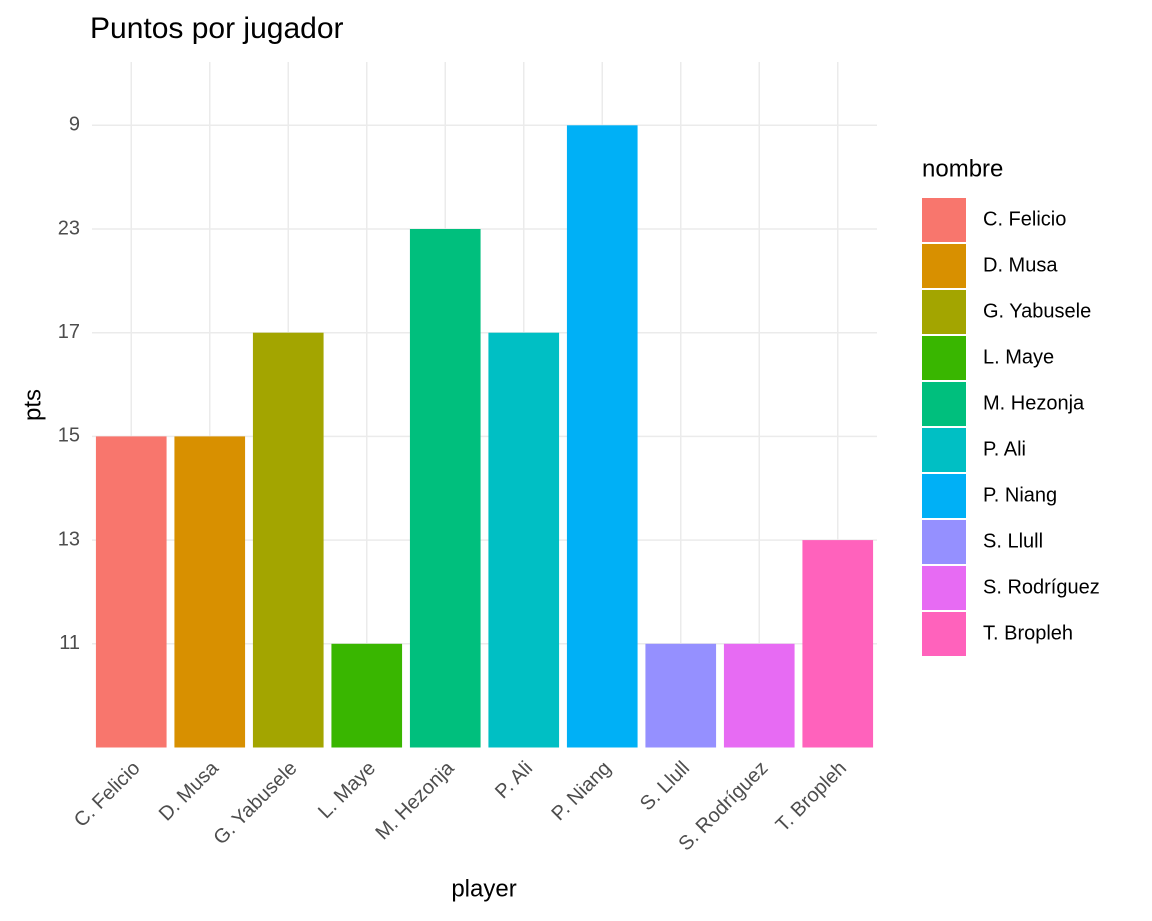 Image resolution: width=1152 pixels, height=921 pixels. Describe the element at coordinates (255, 803) in the screenshot. I see `x-tick-label: G. Yabusele` at that location.